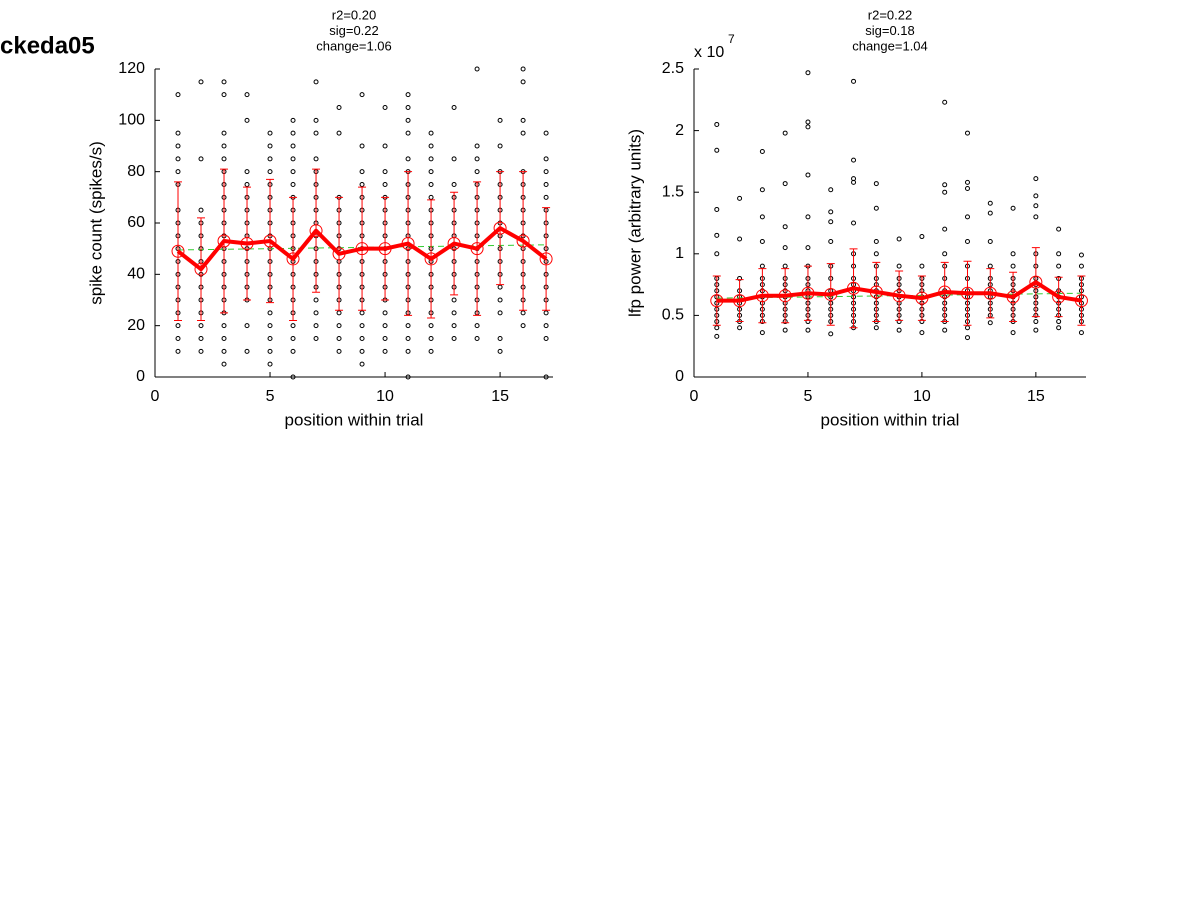 The width and height of the screenshot is (1200, 901). Describe the element at coordinates (634, 223) in the screenshot. I see `y-axis-label: lfp power (arbitrary units)` at that location.